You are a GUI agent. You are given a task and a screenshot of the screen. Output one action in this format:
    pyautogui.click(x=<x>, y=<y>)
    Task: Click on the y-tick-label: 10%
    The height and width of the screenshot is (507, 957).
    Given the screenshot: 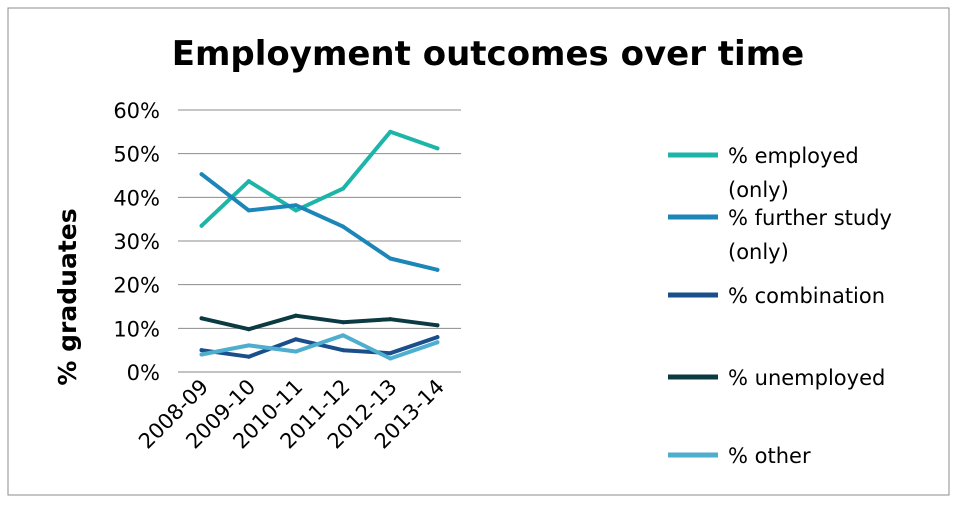 What is the action you would take?
    pyautogui.click(x=136, y=329)
    